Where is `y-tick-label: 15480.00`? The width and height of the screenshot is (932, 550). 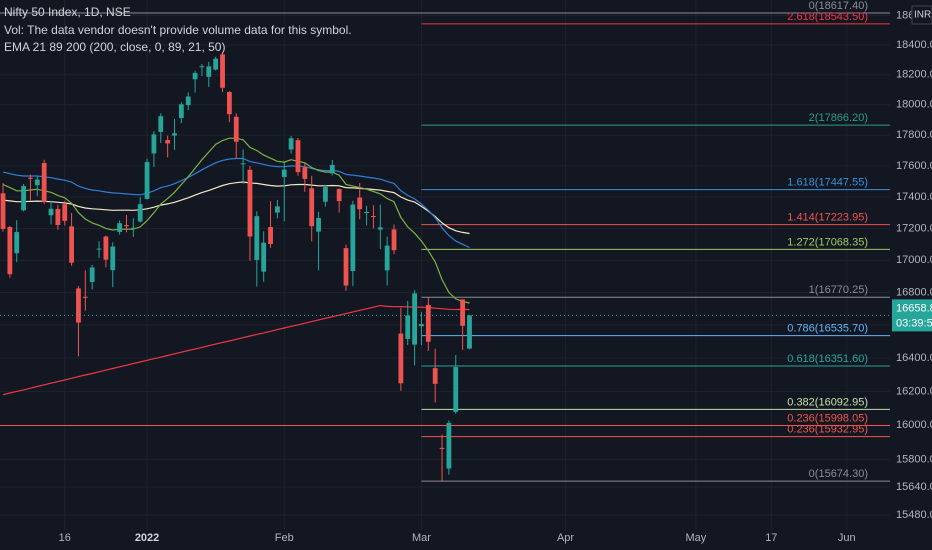 y-tick-label: 15480.00 is located at coordinates (914, 515).